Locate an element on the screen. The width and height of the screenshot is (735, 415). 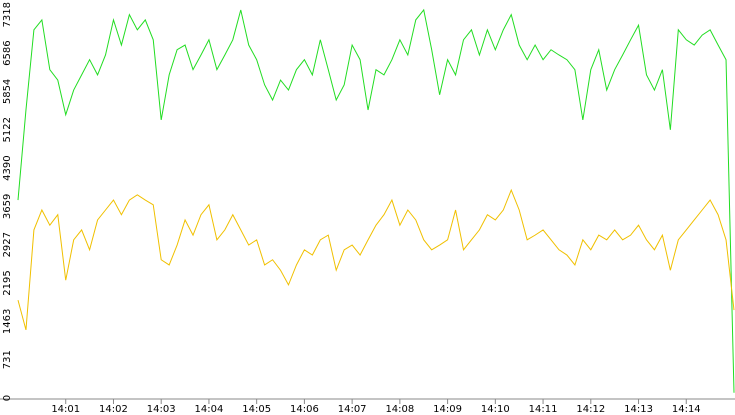
x-tick-label: 14:10 is located at coordinates (495, 409).